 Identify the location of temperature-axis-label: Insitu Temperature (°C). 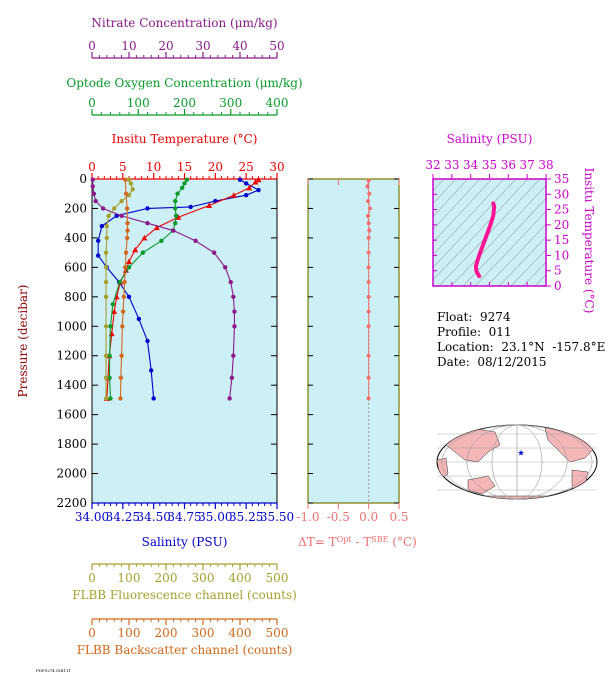
(185, 139).